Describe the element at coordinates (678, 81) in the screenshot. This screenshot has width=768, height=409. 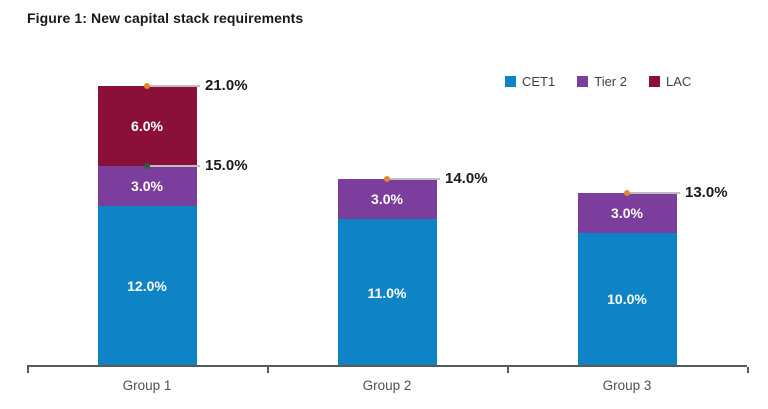
I see `legend-label-lac: LAC` at that location.